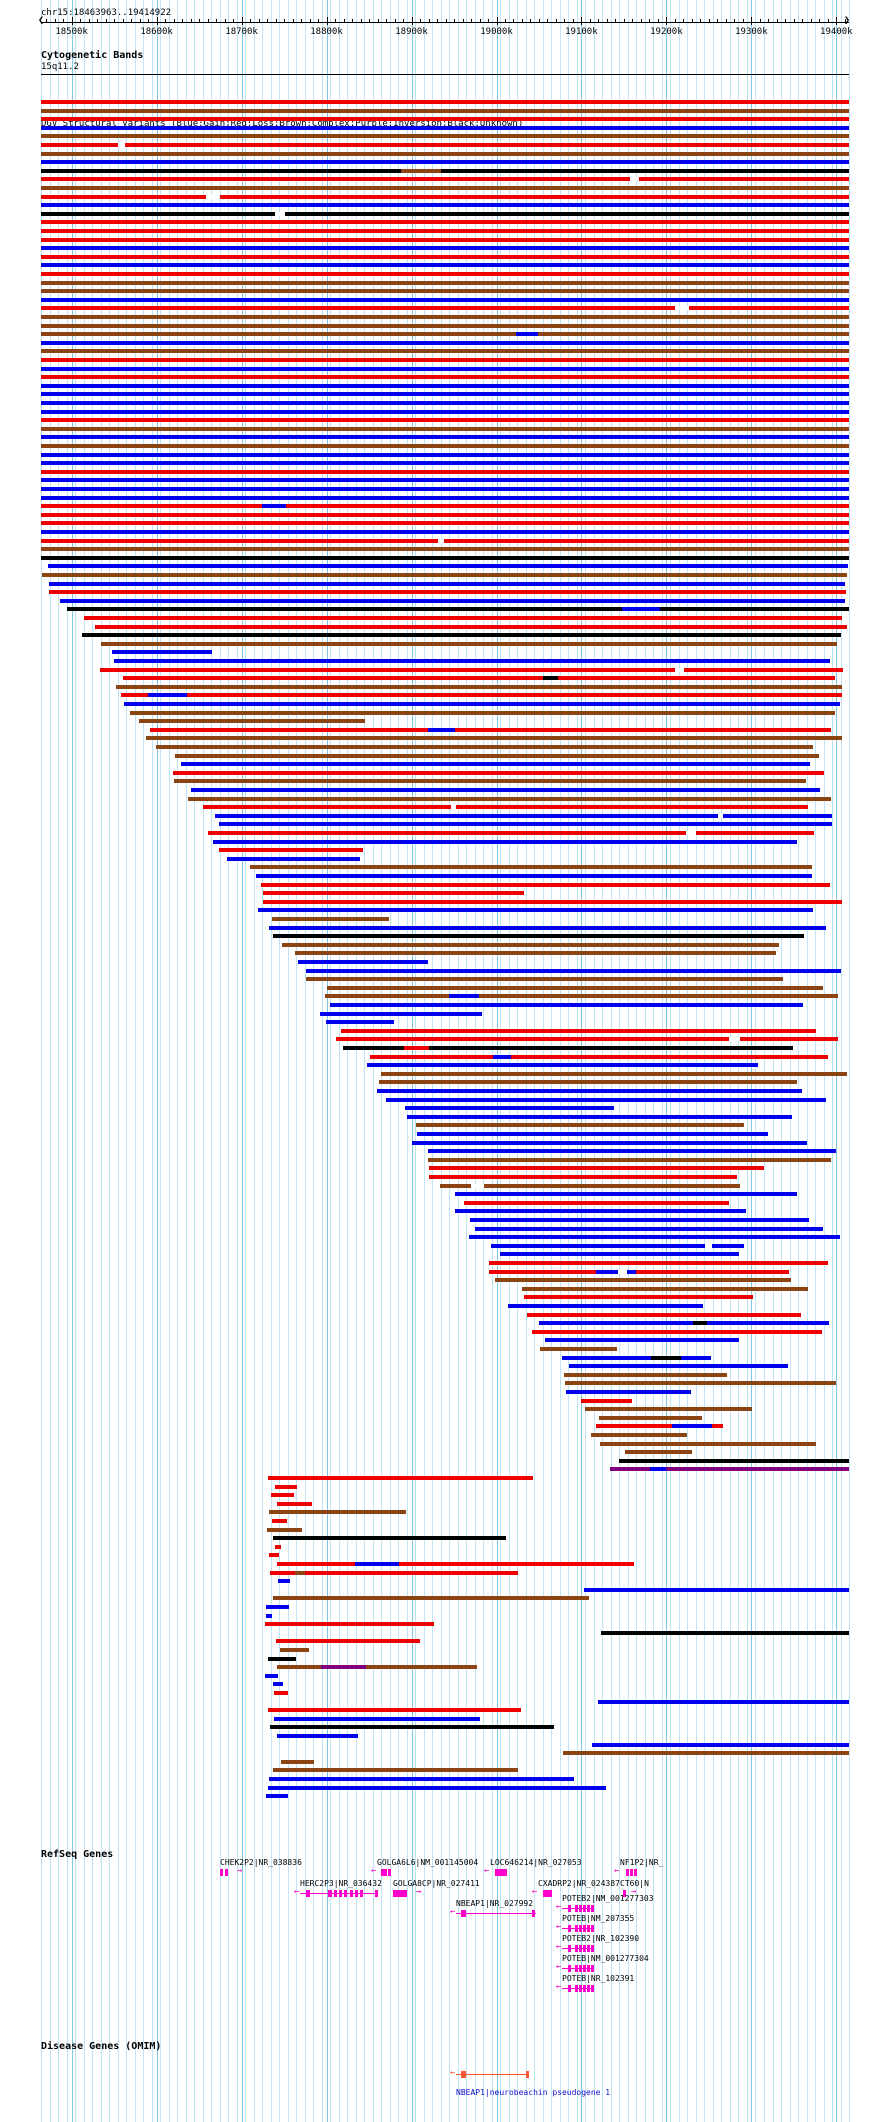 This screenshot has width=890, height=2122. Describe the element at coordinates (605, 1958) in the screenshot. I see `gene-label: POTEB|NM_001277304` at that location.